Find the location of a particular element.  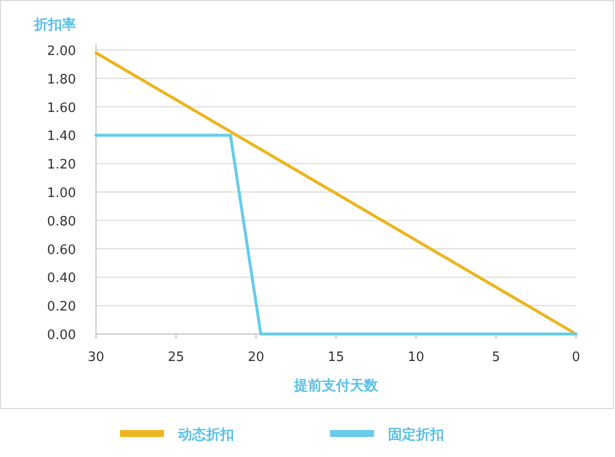

y-tick-label: 1.20 is located at coordinates (61, 165).